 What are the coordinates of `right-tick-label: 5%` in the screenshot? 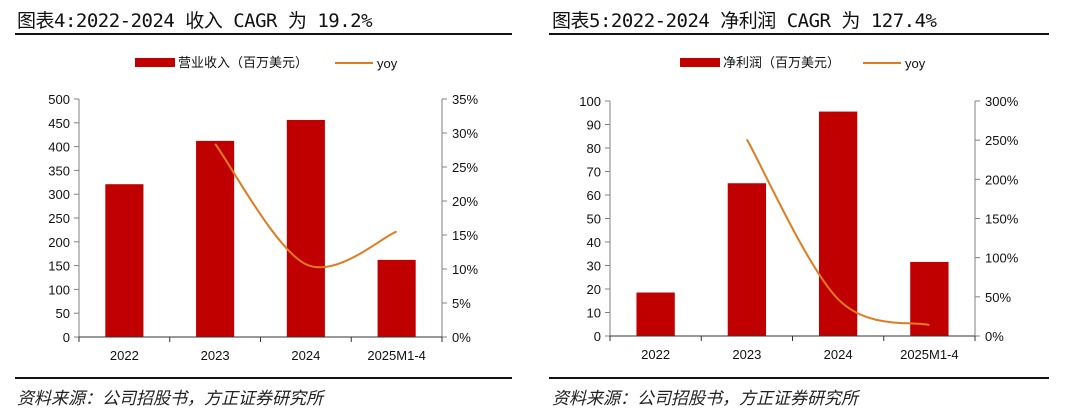 It's located at (461, 303).